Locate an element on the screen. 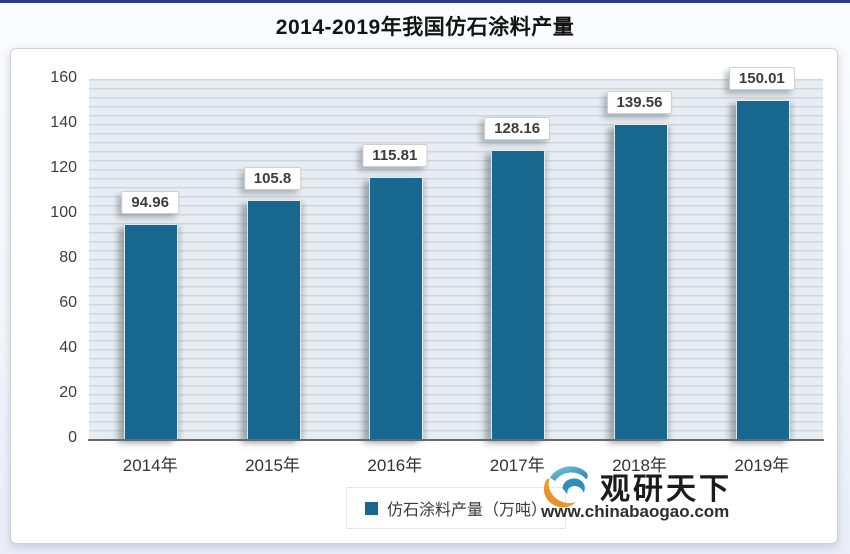 Image resolution: width=850 pixels, height=554 pixels. watermark-brand: 观研天下 is located at coordinates (666, 489).